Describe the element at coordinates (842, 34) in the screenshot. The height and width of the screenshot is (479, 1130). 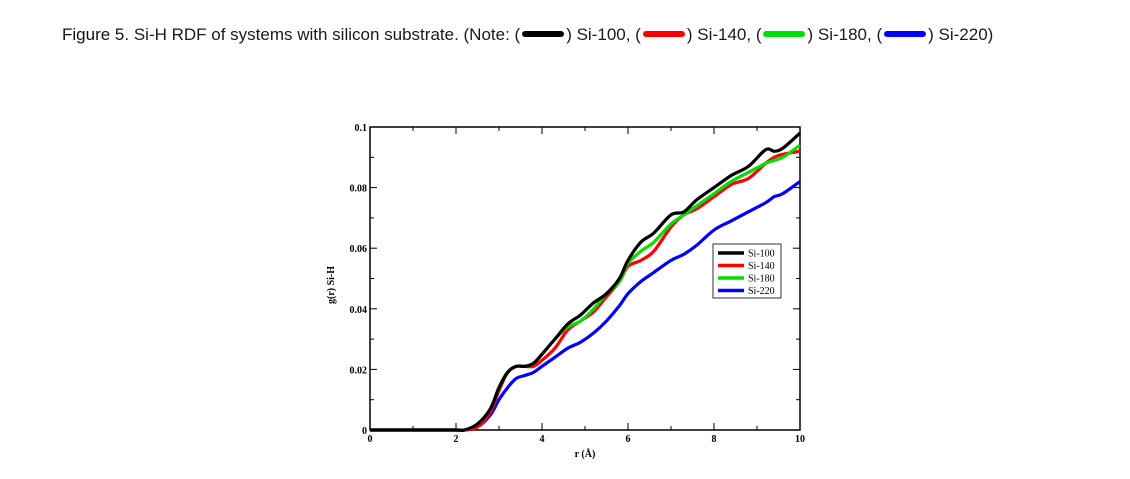
I see `caption-item-si-180: Si-180` at that location.